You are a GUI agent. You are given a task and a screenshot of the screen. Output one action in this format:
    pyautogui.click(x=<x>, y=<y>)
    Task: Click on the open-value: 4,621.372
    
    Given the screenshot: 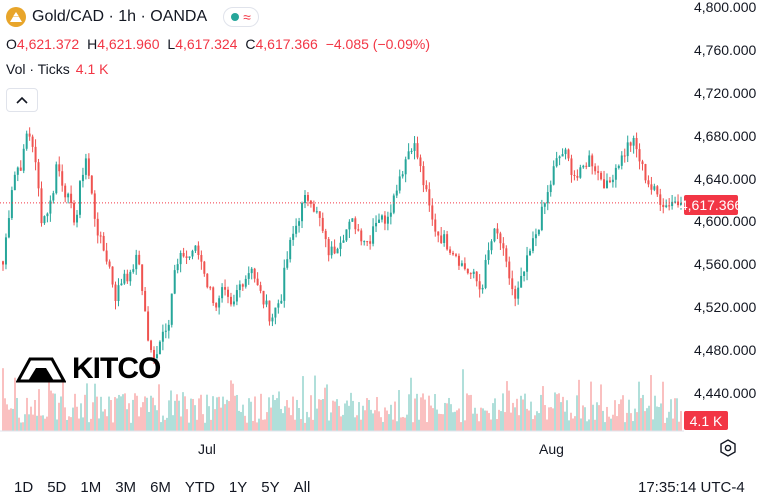 What is the action you would take?
    pyautogui.click(x=48, y=44)
    